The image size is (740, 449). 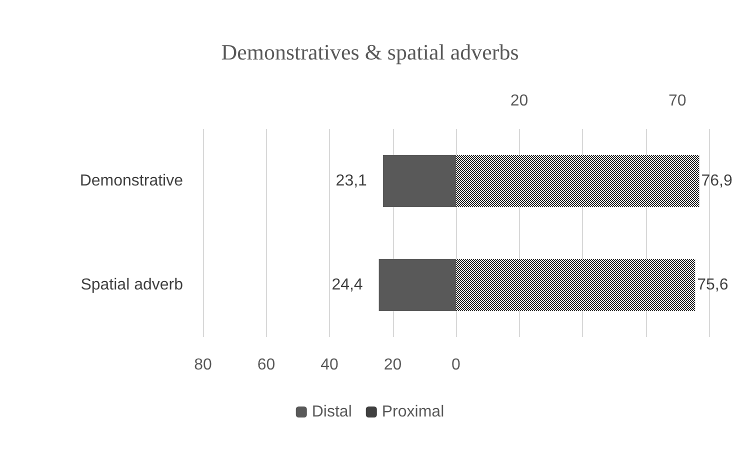 What do you see at coordinates (716, 181) in the screenshot?
I see `data-label: 76,9` at bounding box center [716, 181].